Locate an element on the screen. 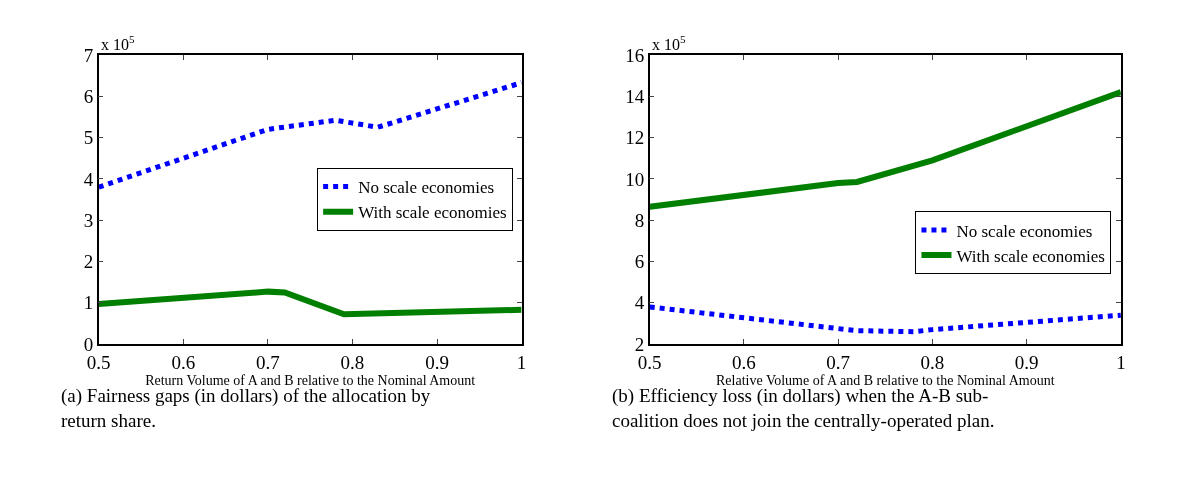  y-tick-label: 5 is located at coordinates (88, 138).